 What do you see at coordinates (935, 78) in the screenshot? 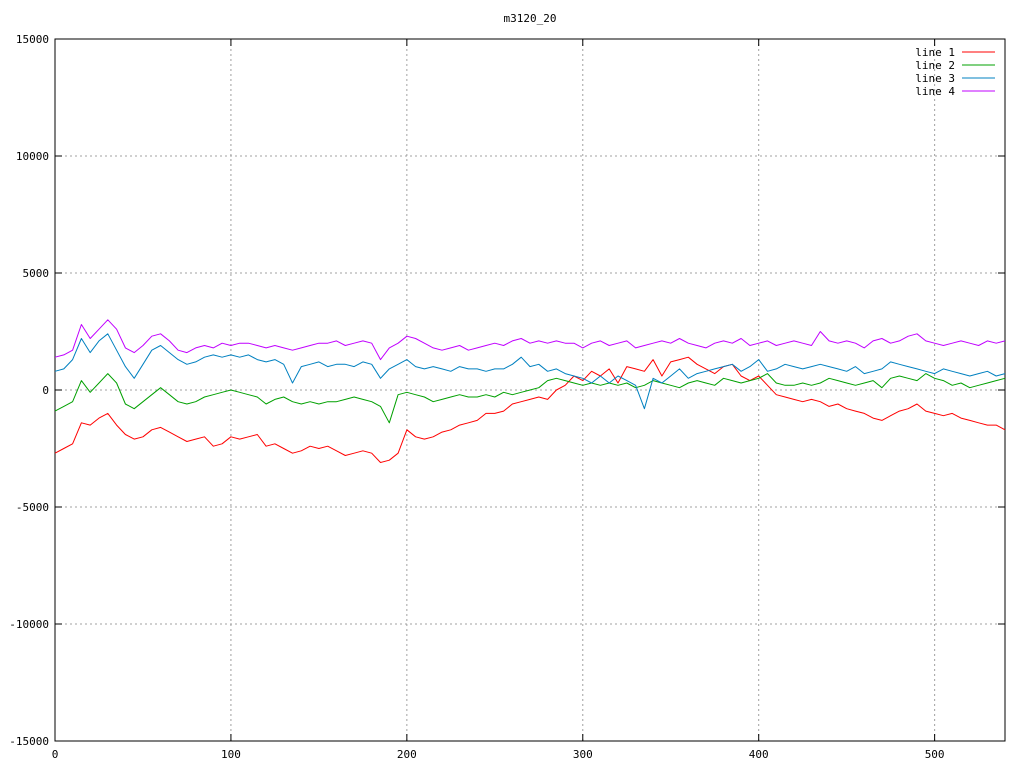
I see `legend-label: line 3` at bounding box center [935, 78].